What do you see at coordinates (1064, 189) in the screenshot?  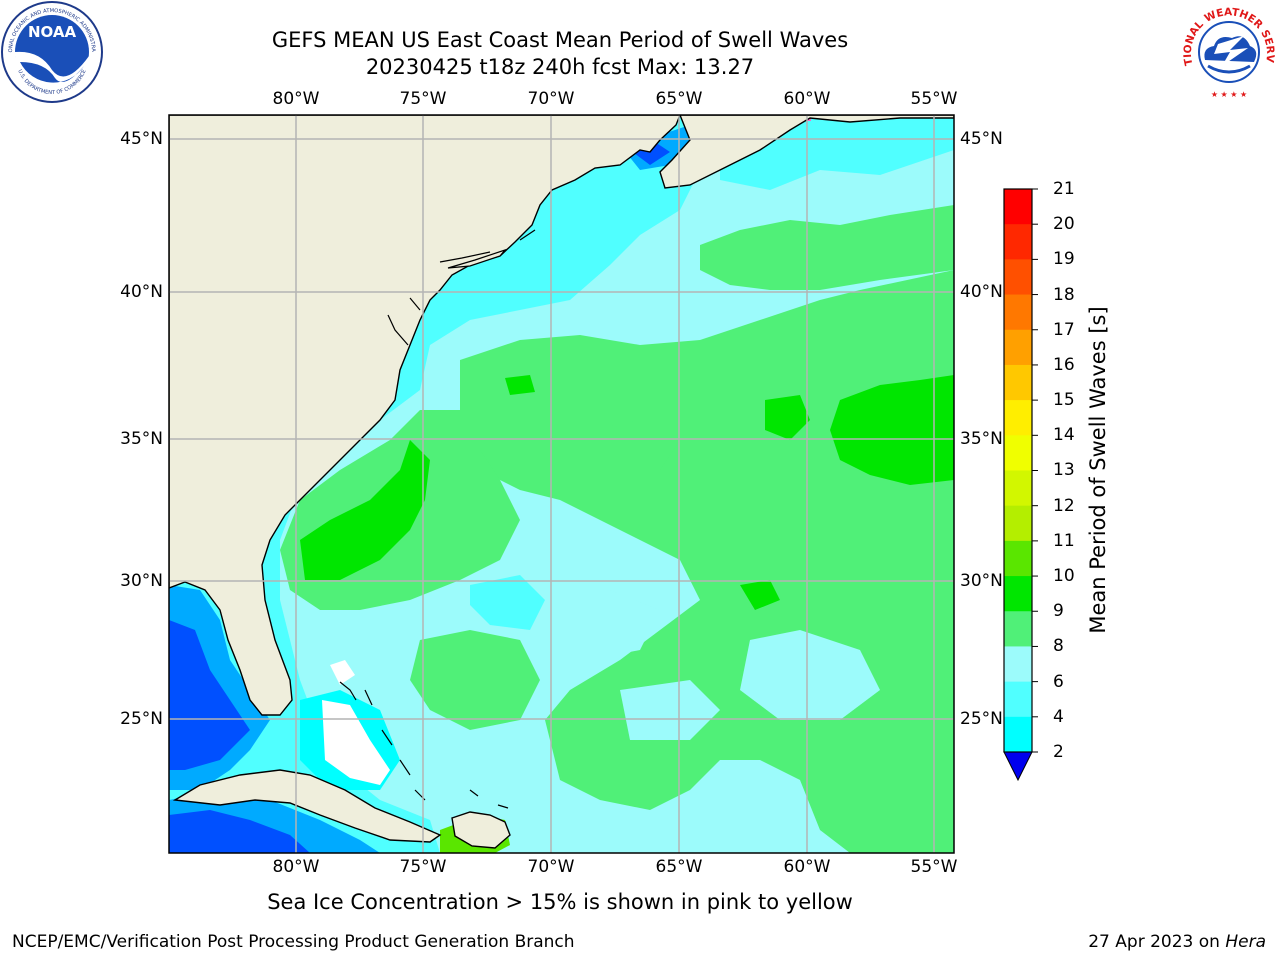 I see `colorbar-label: 21` at bounding box center [1064, 189].